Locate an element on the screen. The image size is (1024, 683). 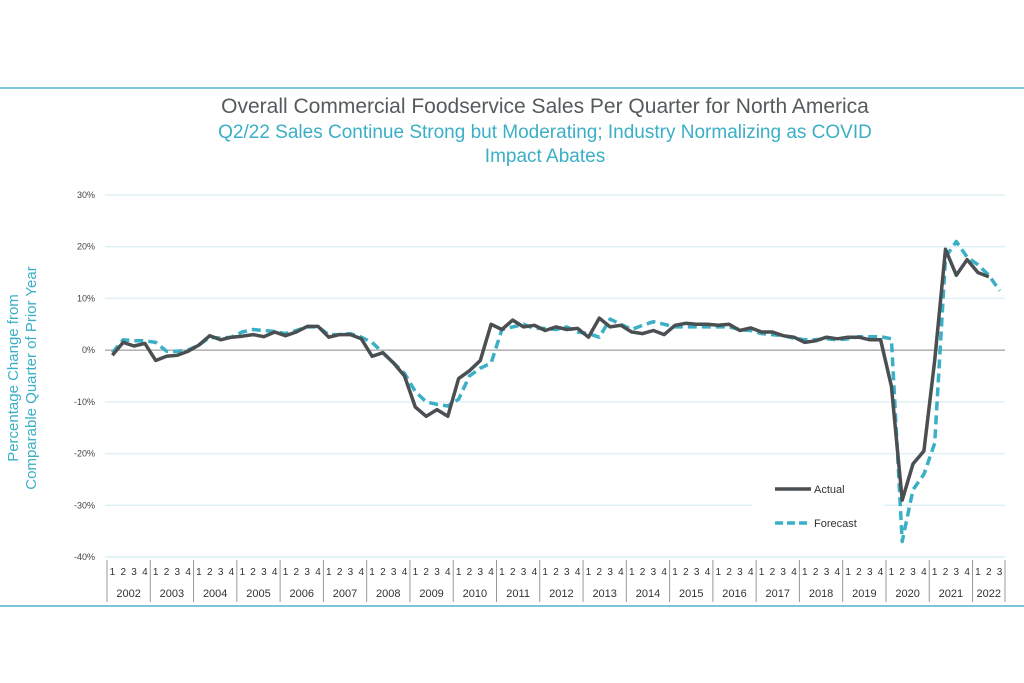
year-tick-label: 2011 is located at coordinates (518, 594).